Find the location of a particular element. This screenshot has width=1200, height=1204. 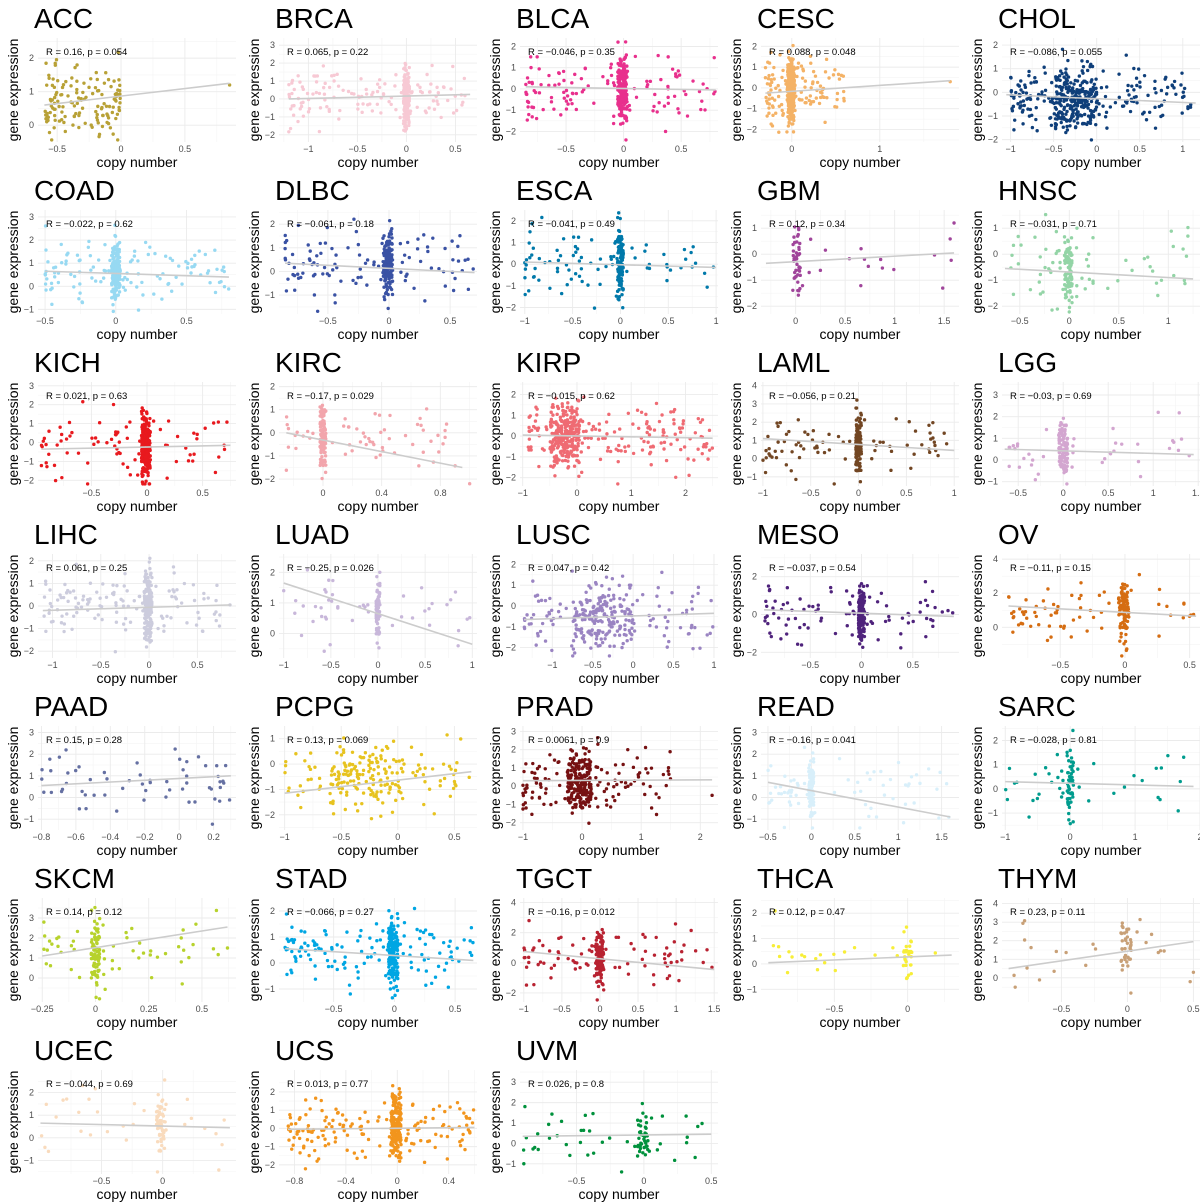

panel-title: LAML is located at coordinates (793, 362).